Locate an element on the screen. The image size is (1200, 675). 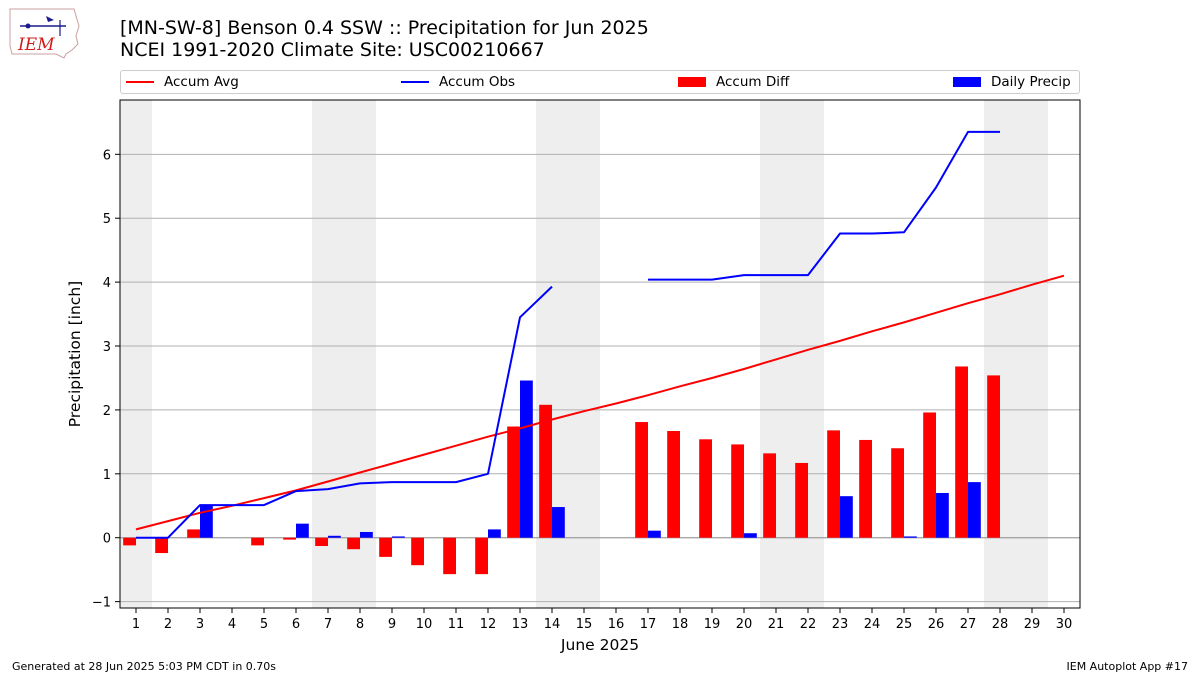
legend-item-daily-precip: Daily Precip is located at coordinates (1012, 82).